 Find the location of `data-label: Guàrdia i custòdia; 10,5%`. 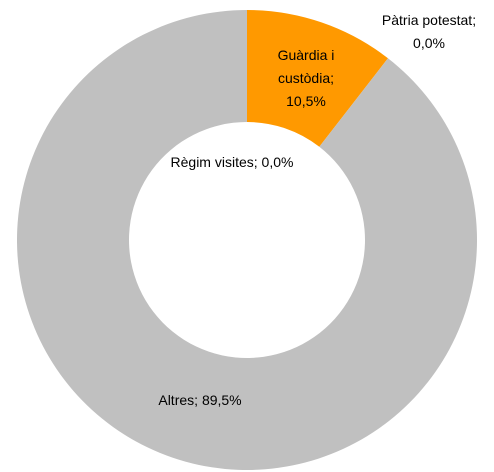

data-label: Guàrdia i custòdia; 10,5% is located at coordinates (306, 78).